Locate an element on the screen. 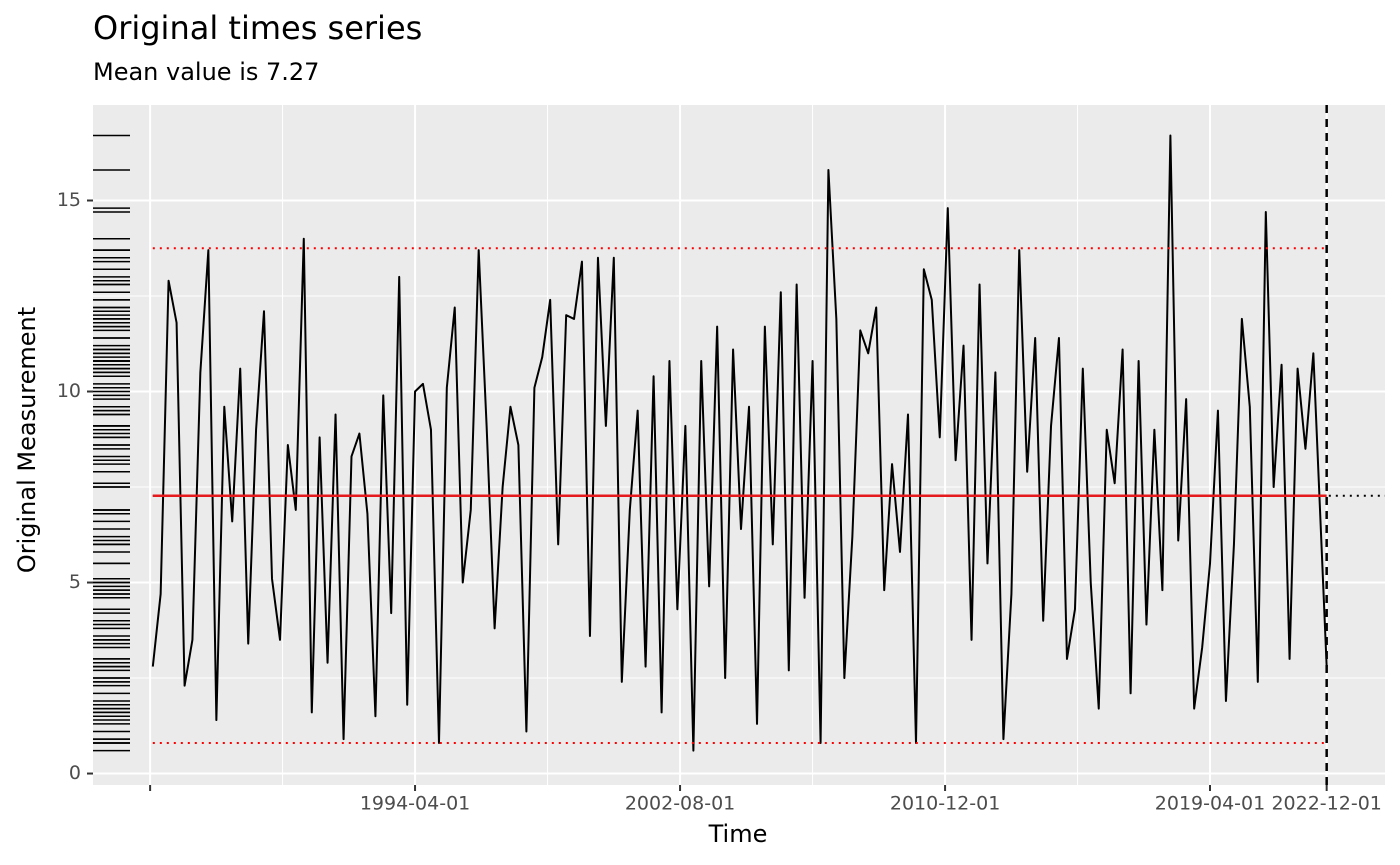  y-tick-label: 15 is located at coordinates (69, 200).